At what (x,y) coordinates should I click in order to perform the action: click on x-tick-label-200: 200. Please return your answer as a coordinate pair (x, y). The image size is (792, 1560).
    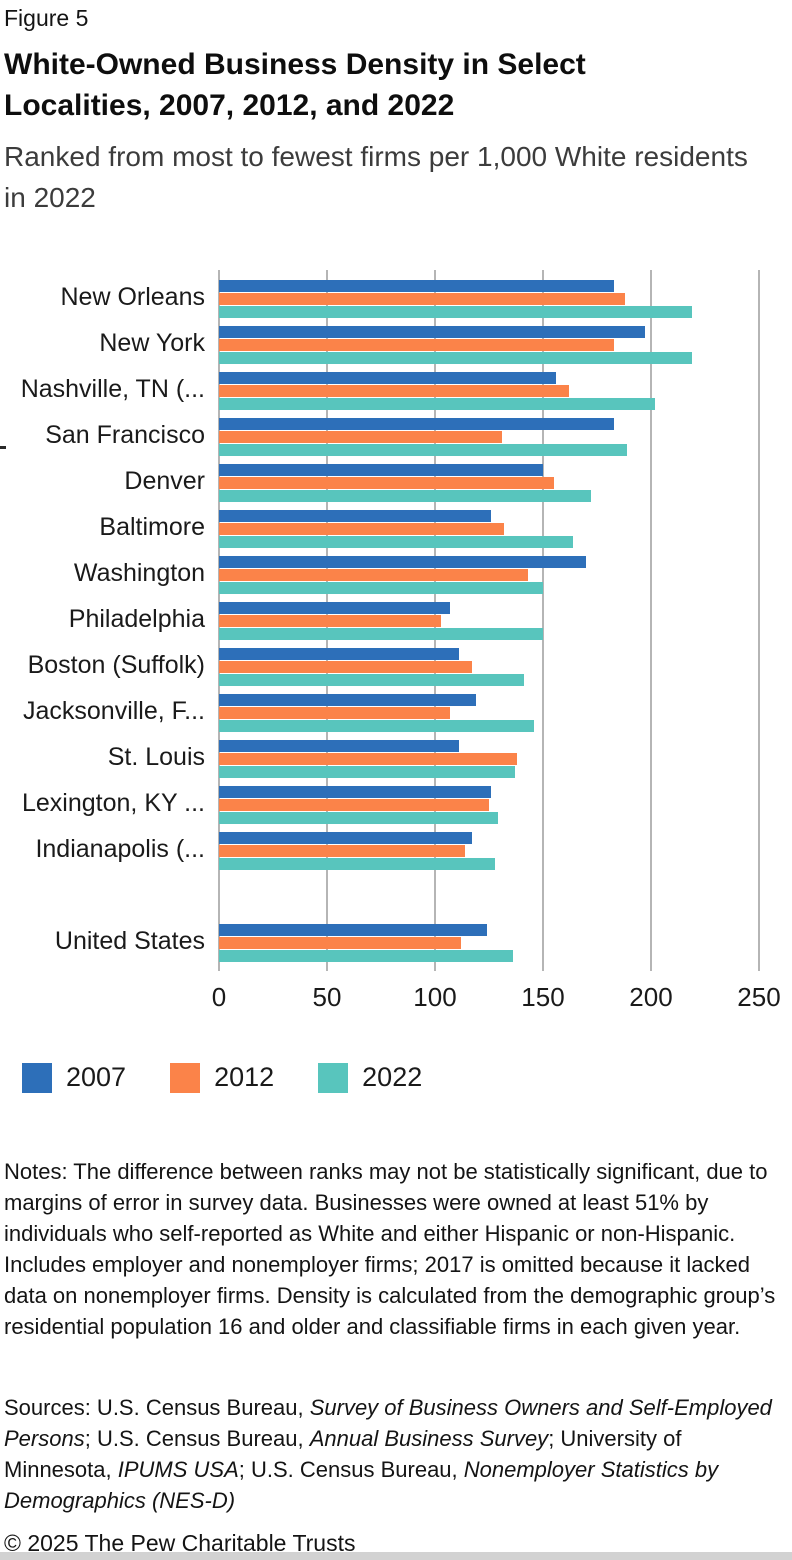
    Looking at the image, I should click on (651, 997).